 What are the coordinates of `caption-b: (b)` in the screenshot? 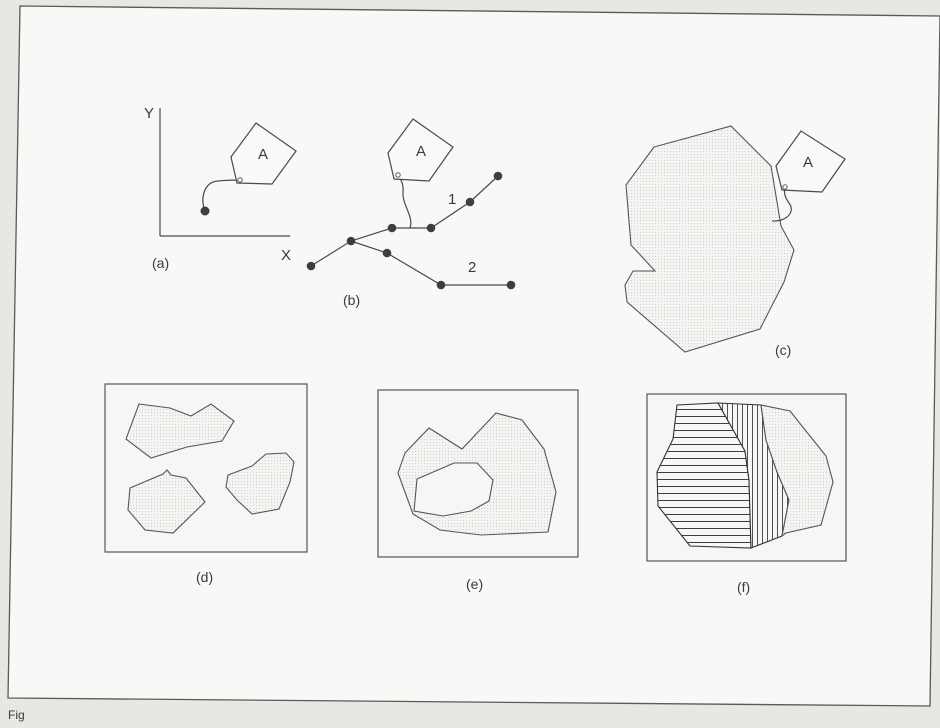 It's located at (351, 300).